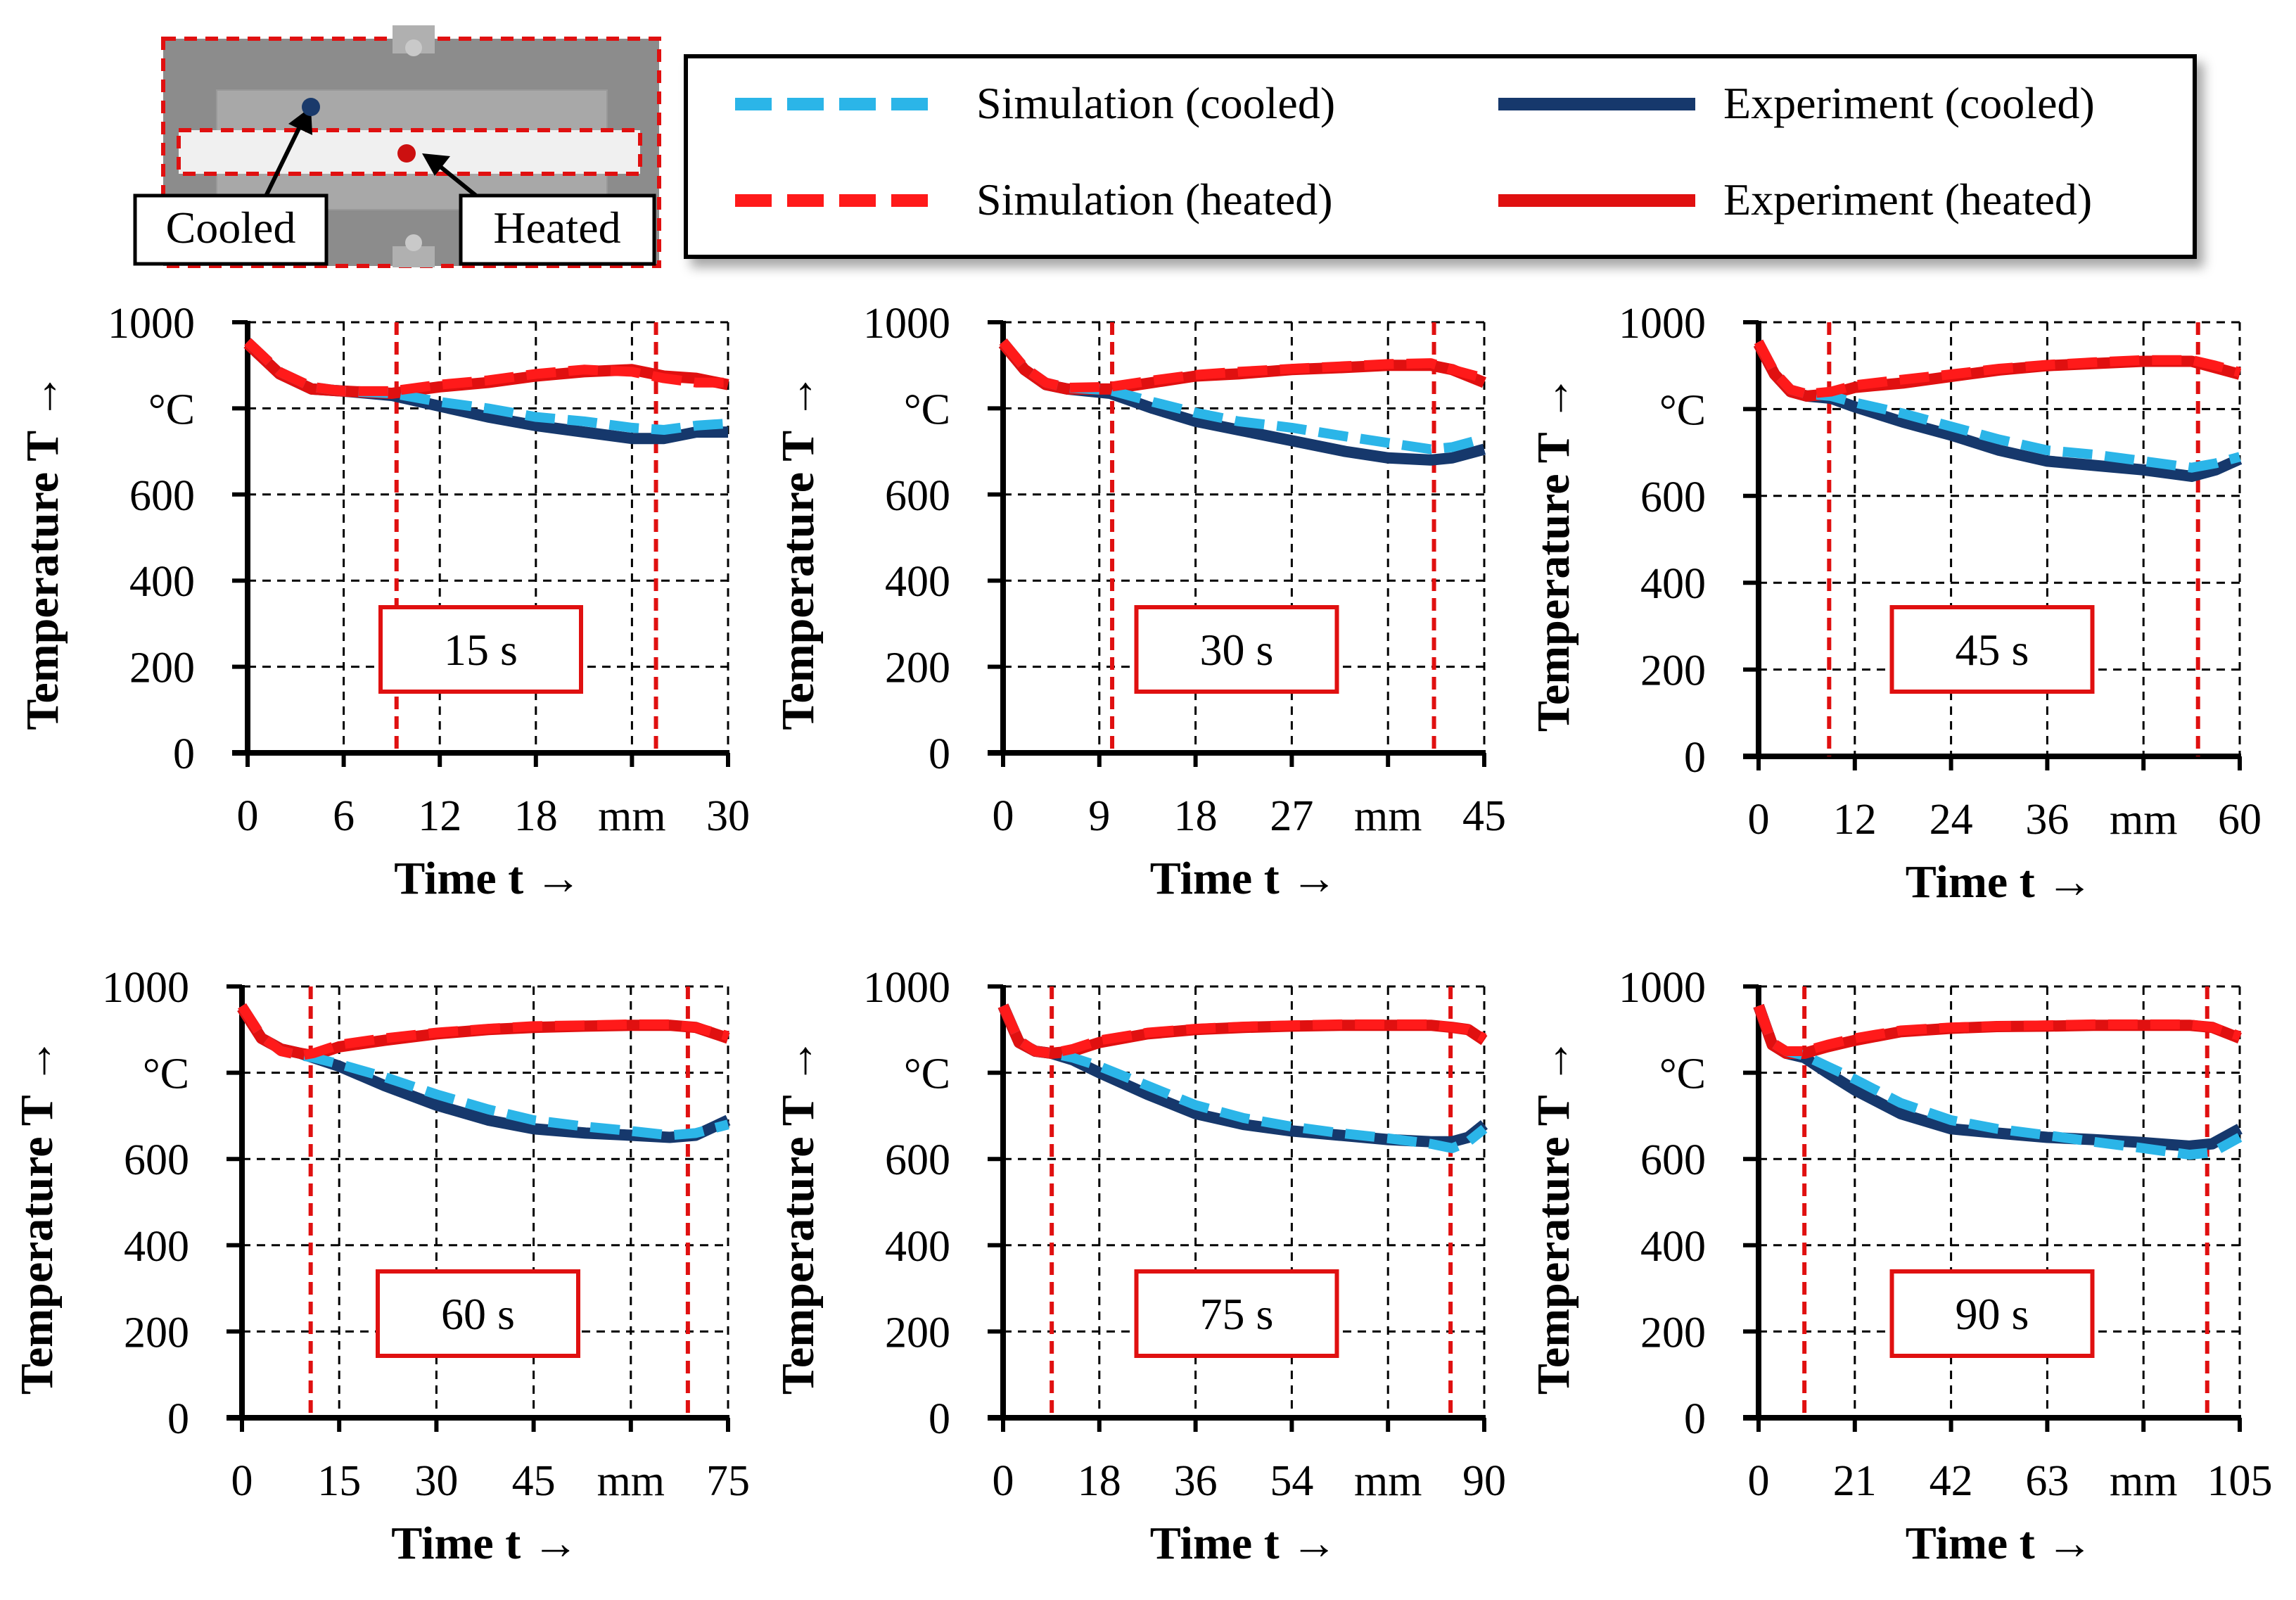  I want to click on legend-label-sim-heated: Simulation (heated), so click(1155, 199).